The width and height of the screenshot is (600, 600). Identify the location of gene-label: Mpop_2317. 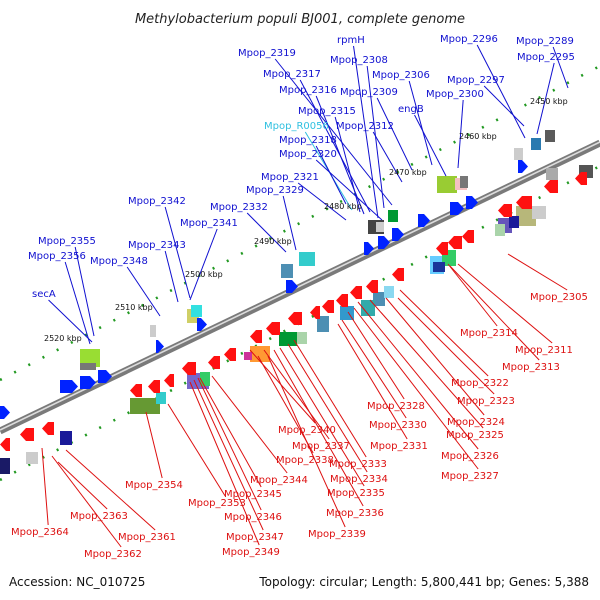
(292, 74).